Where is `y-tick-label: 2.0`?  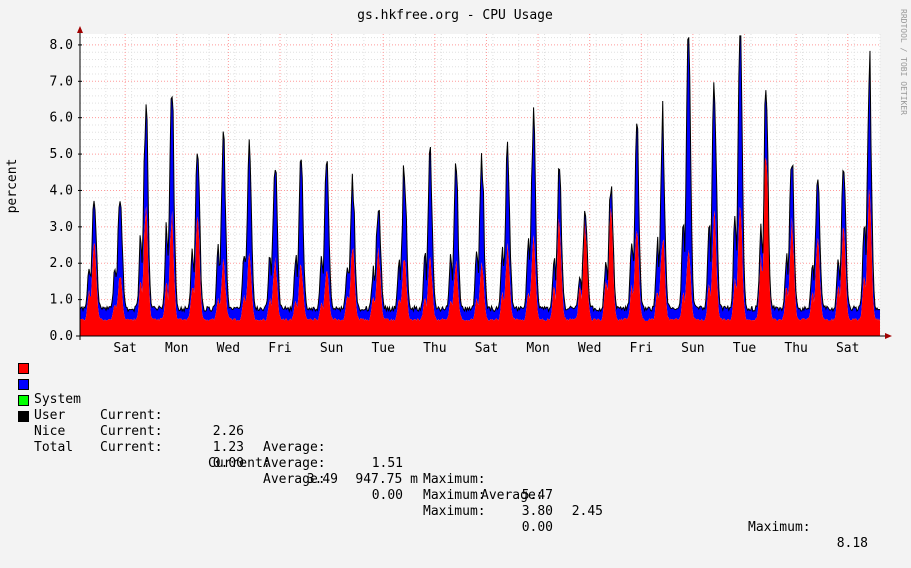 y-tick-label: 2.0 is located at coordinates (61, 263).